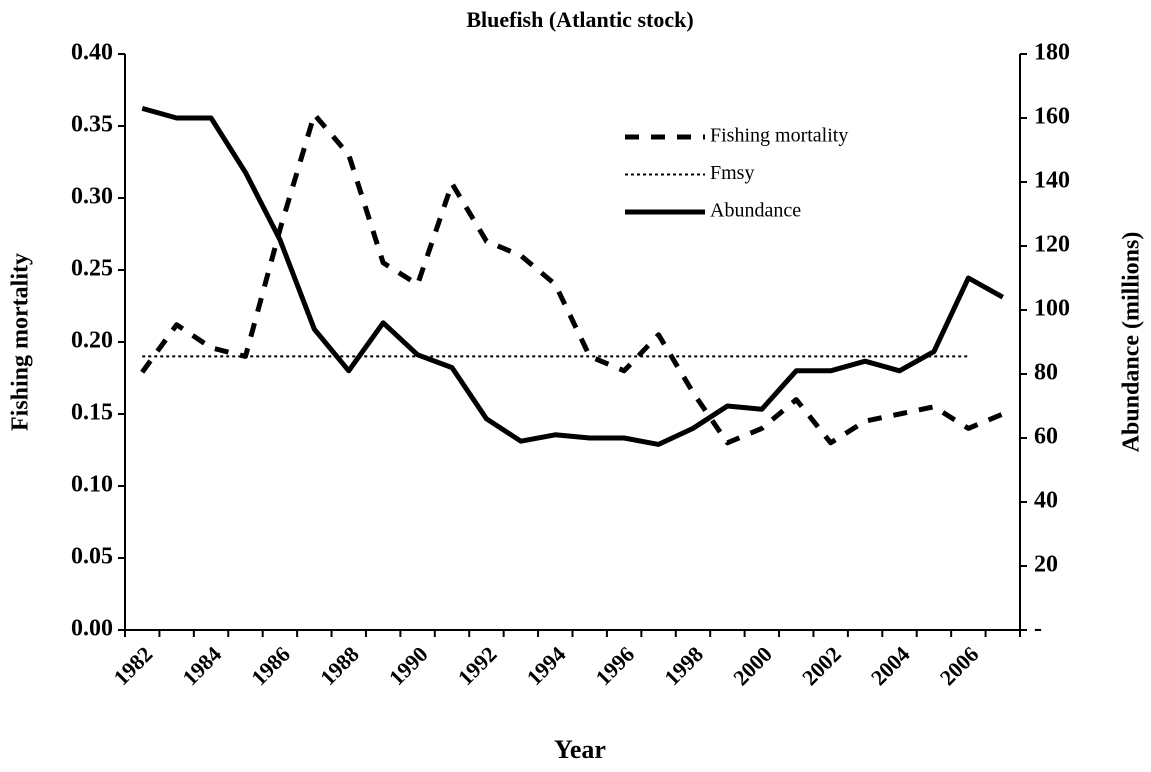 The width and height of the screenshot is (1151, 772). What do you see at coordinates (546, 665) in the screenshot?
I see `x-tick-label: 1994` at bounding box center [546, 665].